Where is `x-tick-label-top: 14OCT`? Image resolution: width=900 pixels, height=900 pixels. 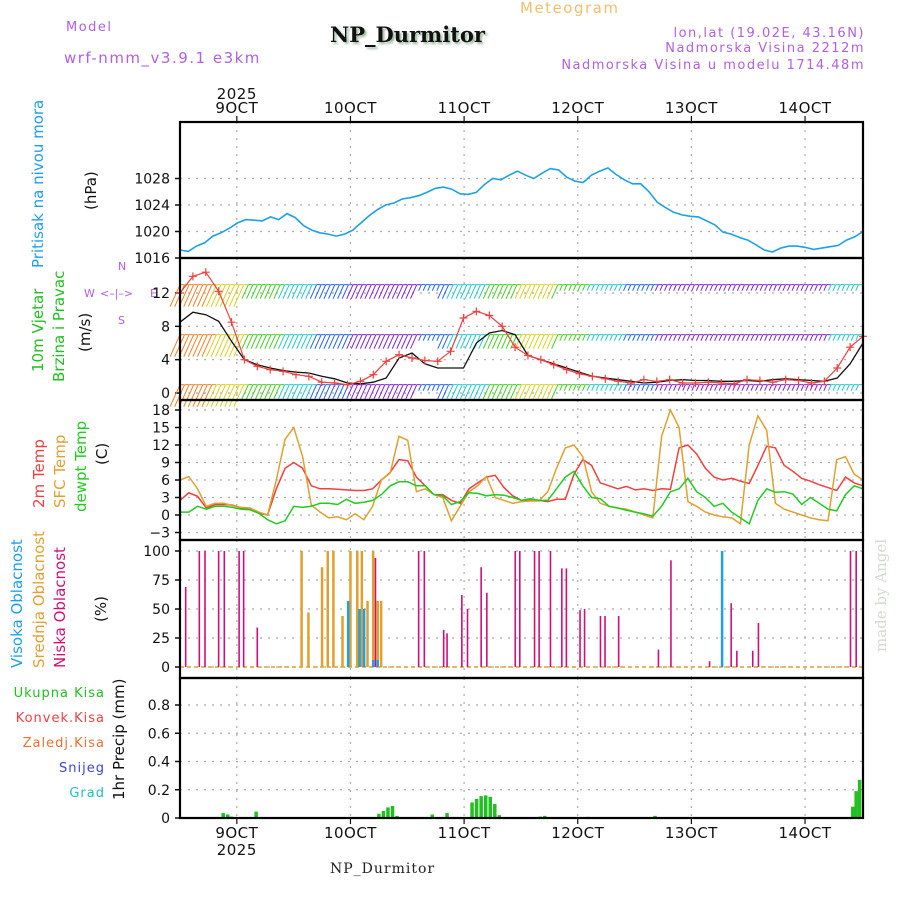
x-tick-label-top: 14OCT is located at coordinates (805, 108).